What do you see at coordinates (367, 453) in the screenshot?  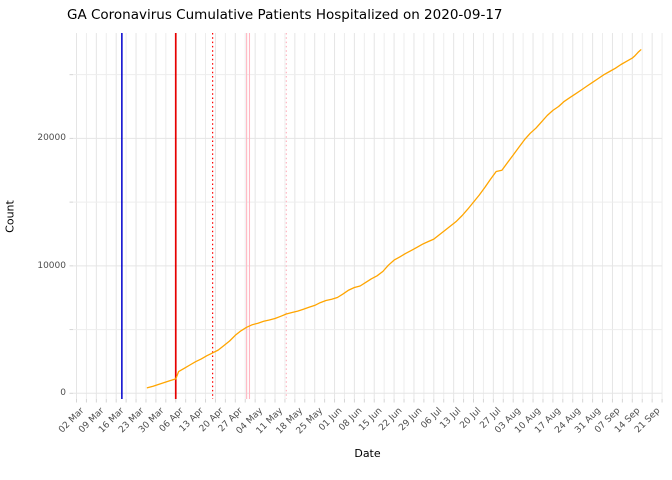 I see `x-axis-title: Date` at bounding box center [367, 453].